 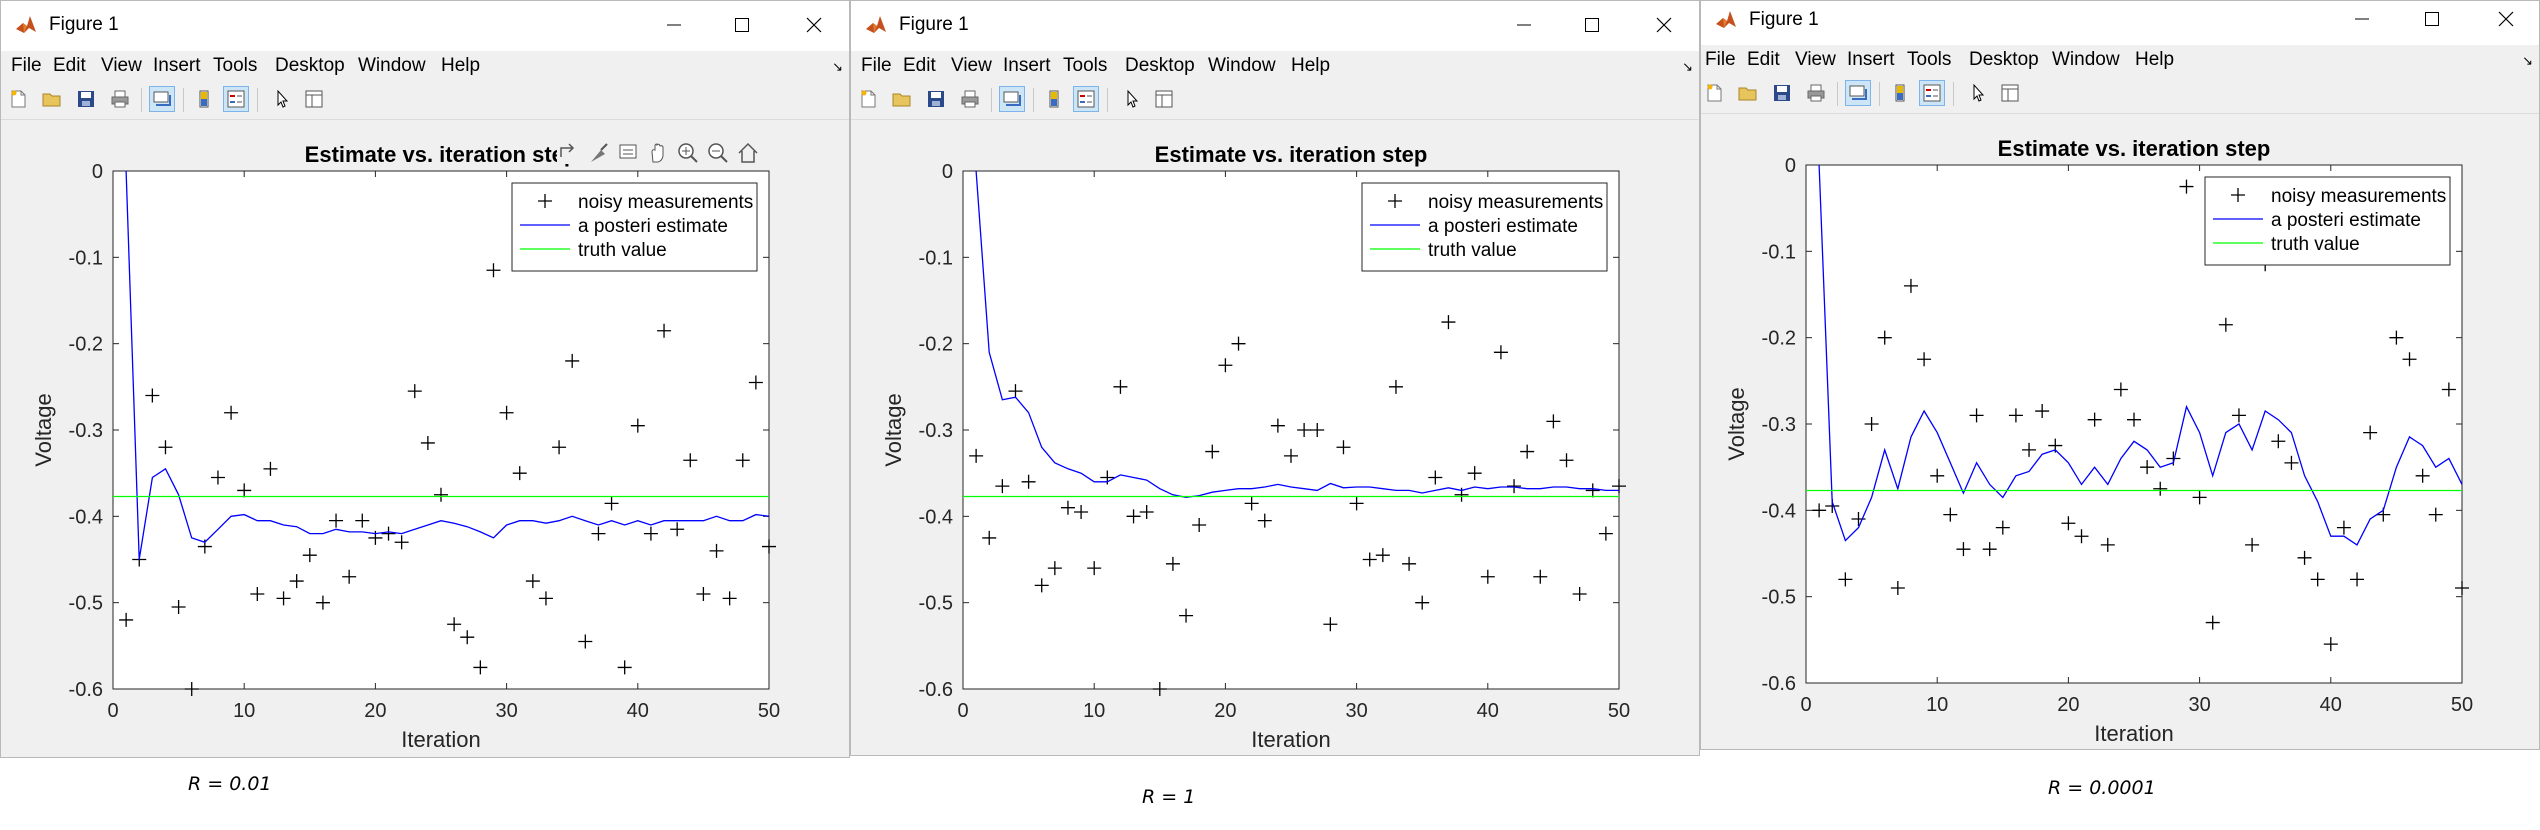 I want to click on pan-icon, so click(x=657, y=153).